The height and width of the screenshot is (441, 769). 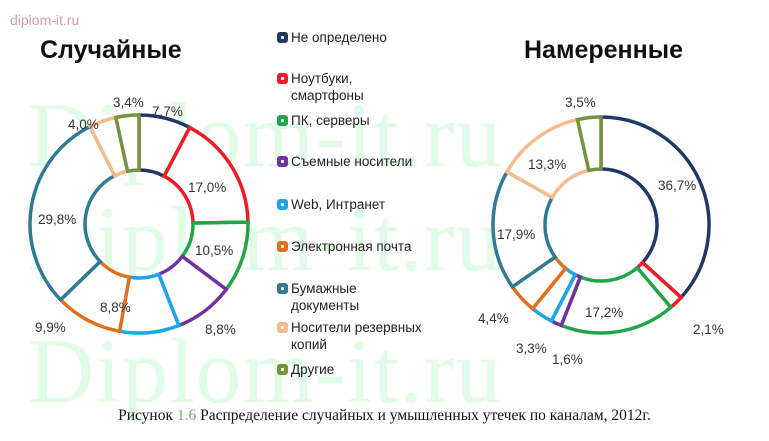 I want to click on legend-item-paper-documents: Бумажные документы, so click(x=334, y=297).